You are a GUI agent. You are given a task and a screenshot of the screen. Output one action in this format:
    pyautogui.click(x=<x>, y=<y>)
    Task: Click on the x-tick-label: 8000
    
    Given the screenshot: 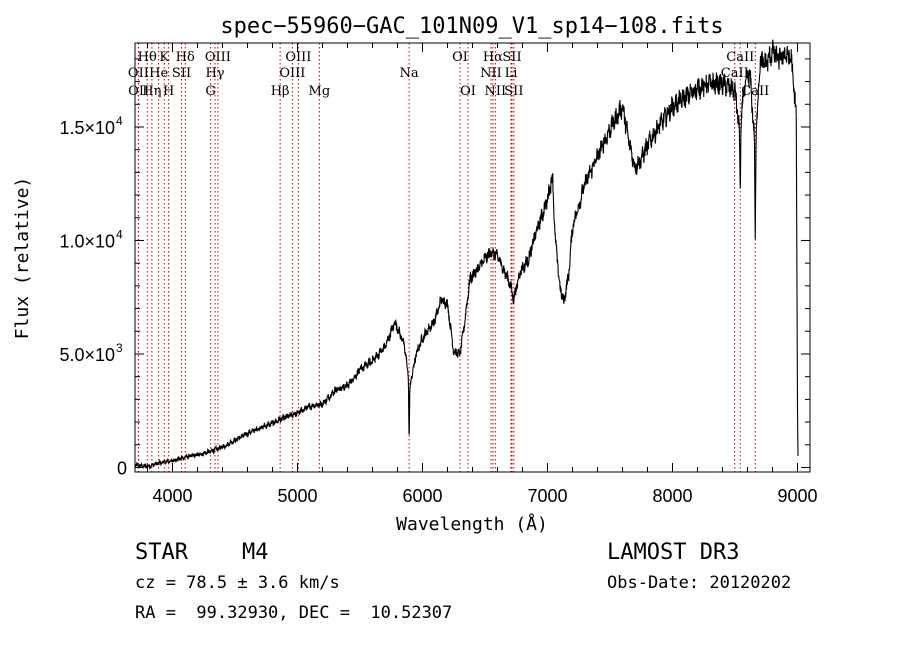 What is the action you would take?
    pyautogui.click(x=672, y=496)
    